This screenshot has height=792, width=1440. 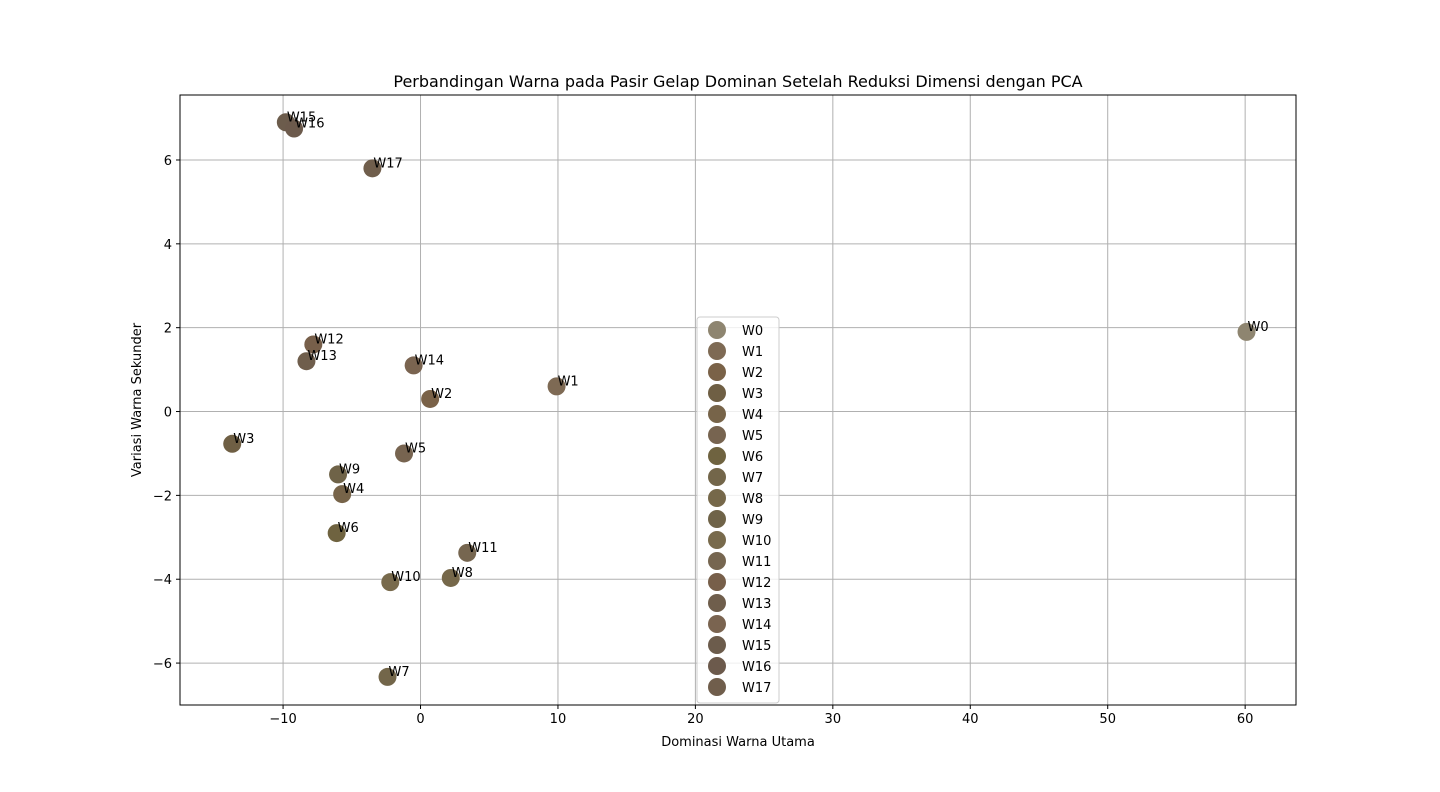 I want to click on scatter-point-w2, so click(x=430, y=398).